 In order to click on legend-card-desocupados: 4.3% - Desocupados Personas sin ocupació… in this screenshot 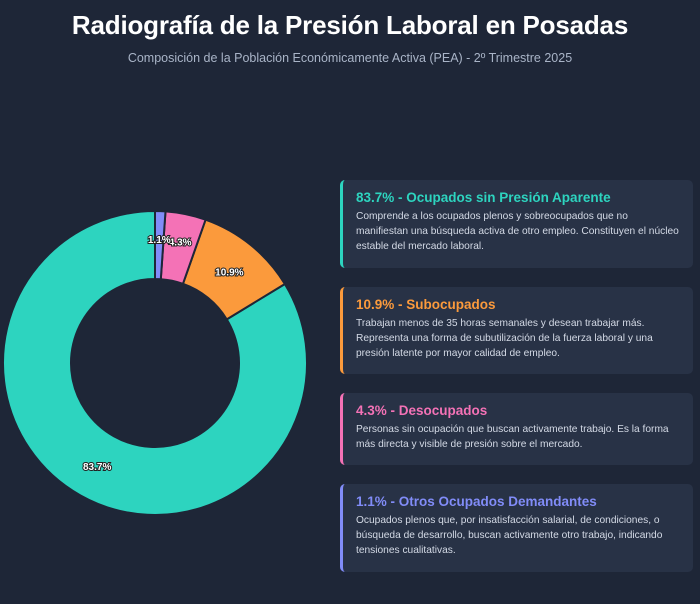, I will do `click(516, 429)`.